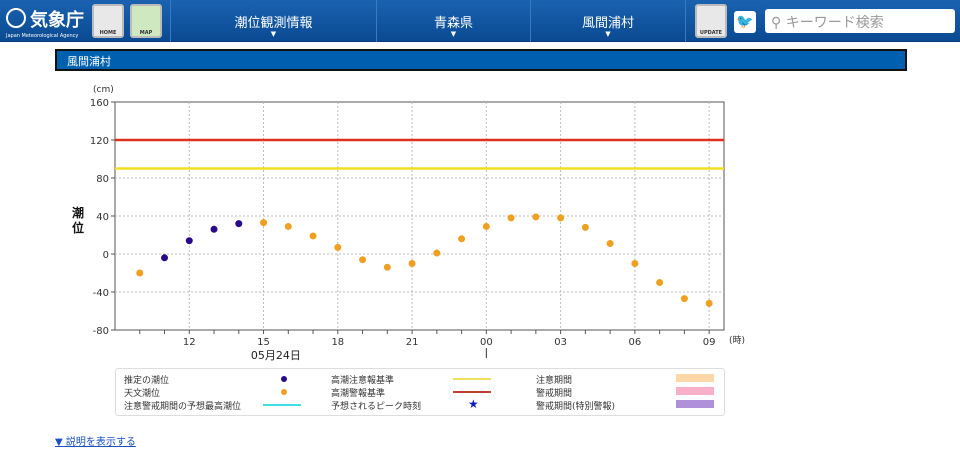 The height and width of the screenshot is (456, 960). What do you see at coordinates (576, 407) in the screenshot?
I see `legend-label: 警戒期間(特別警報)` at bounding box center [576, 407].